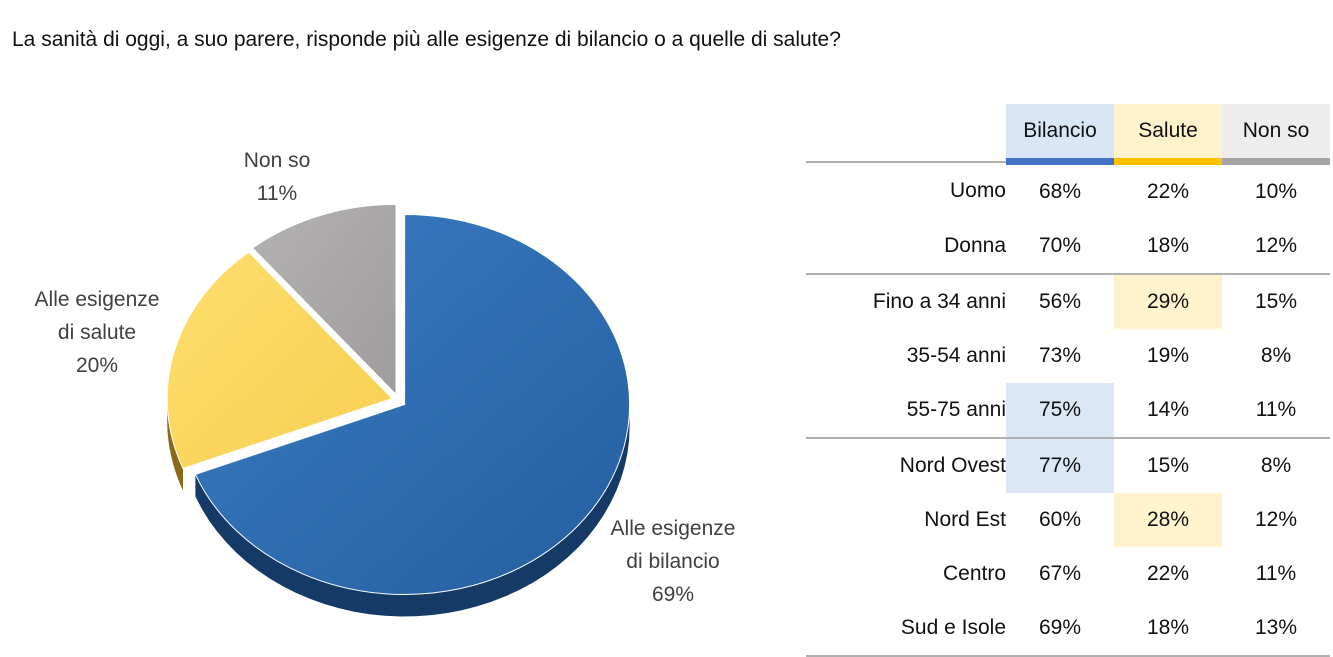 This screenshot has height=657, width=1333. Describe the element at coordinates (975, 245) in the screenshot. I see `row-label: Donna` at that location.